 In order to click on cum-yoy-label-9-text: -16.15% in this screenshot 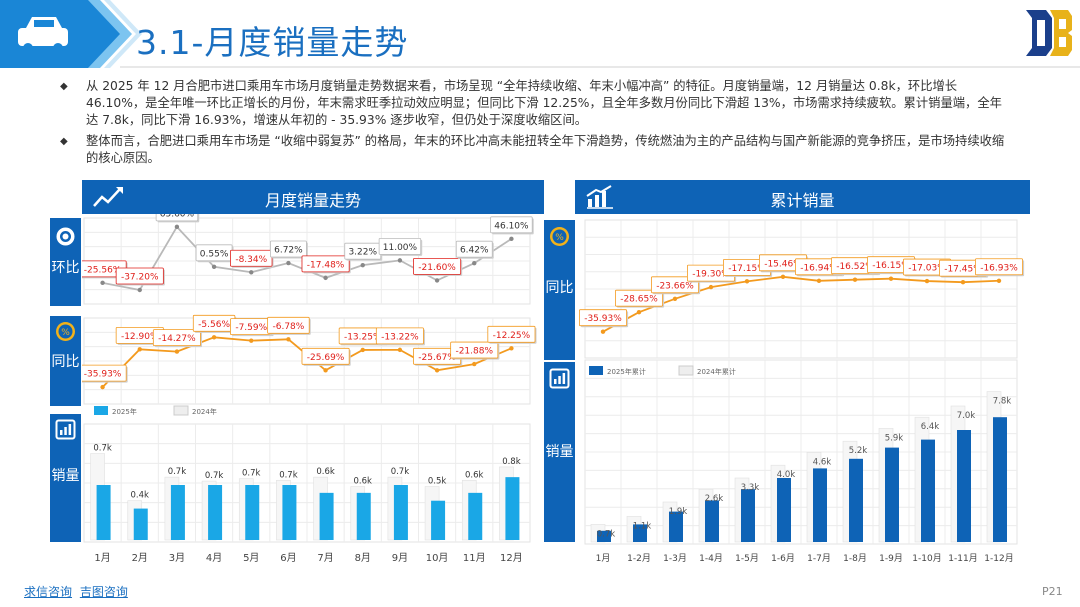, I will do `click(891, 266)`.